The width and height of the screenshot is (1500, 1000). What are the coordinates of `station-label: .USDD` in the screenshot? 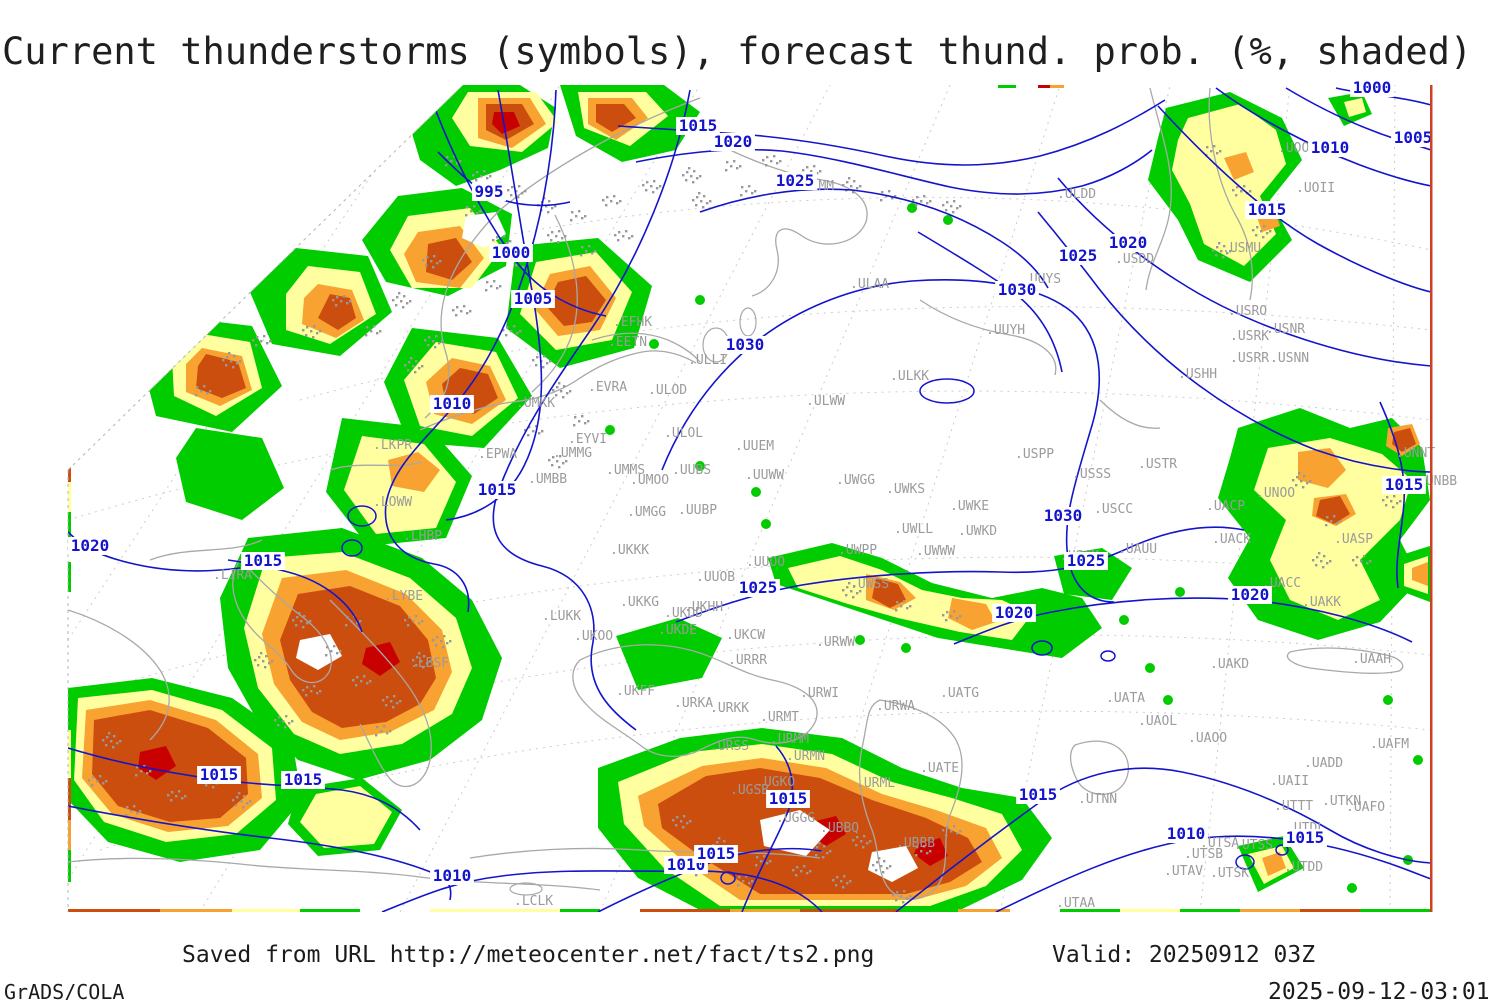 It's located at (1134, 259).